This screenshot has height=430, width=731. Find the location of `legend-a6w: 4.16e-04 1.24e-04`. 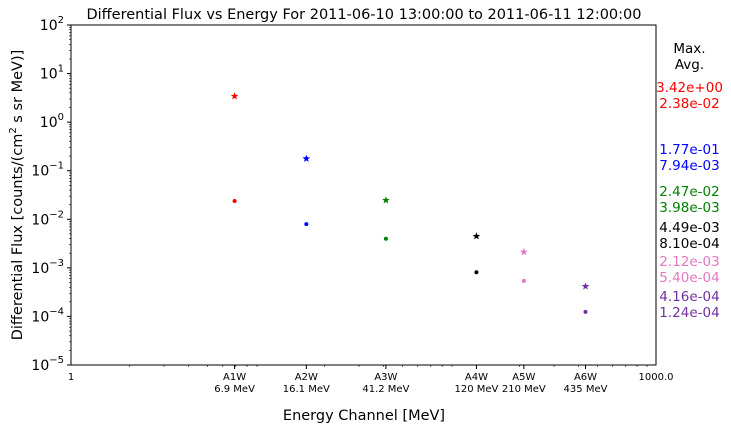

legend-a6w: 4.16e-04 1.24e-04 is located at coordinates (689, 305).